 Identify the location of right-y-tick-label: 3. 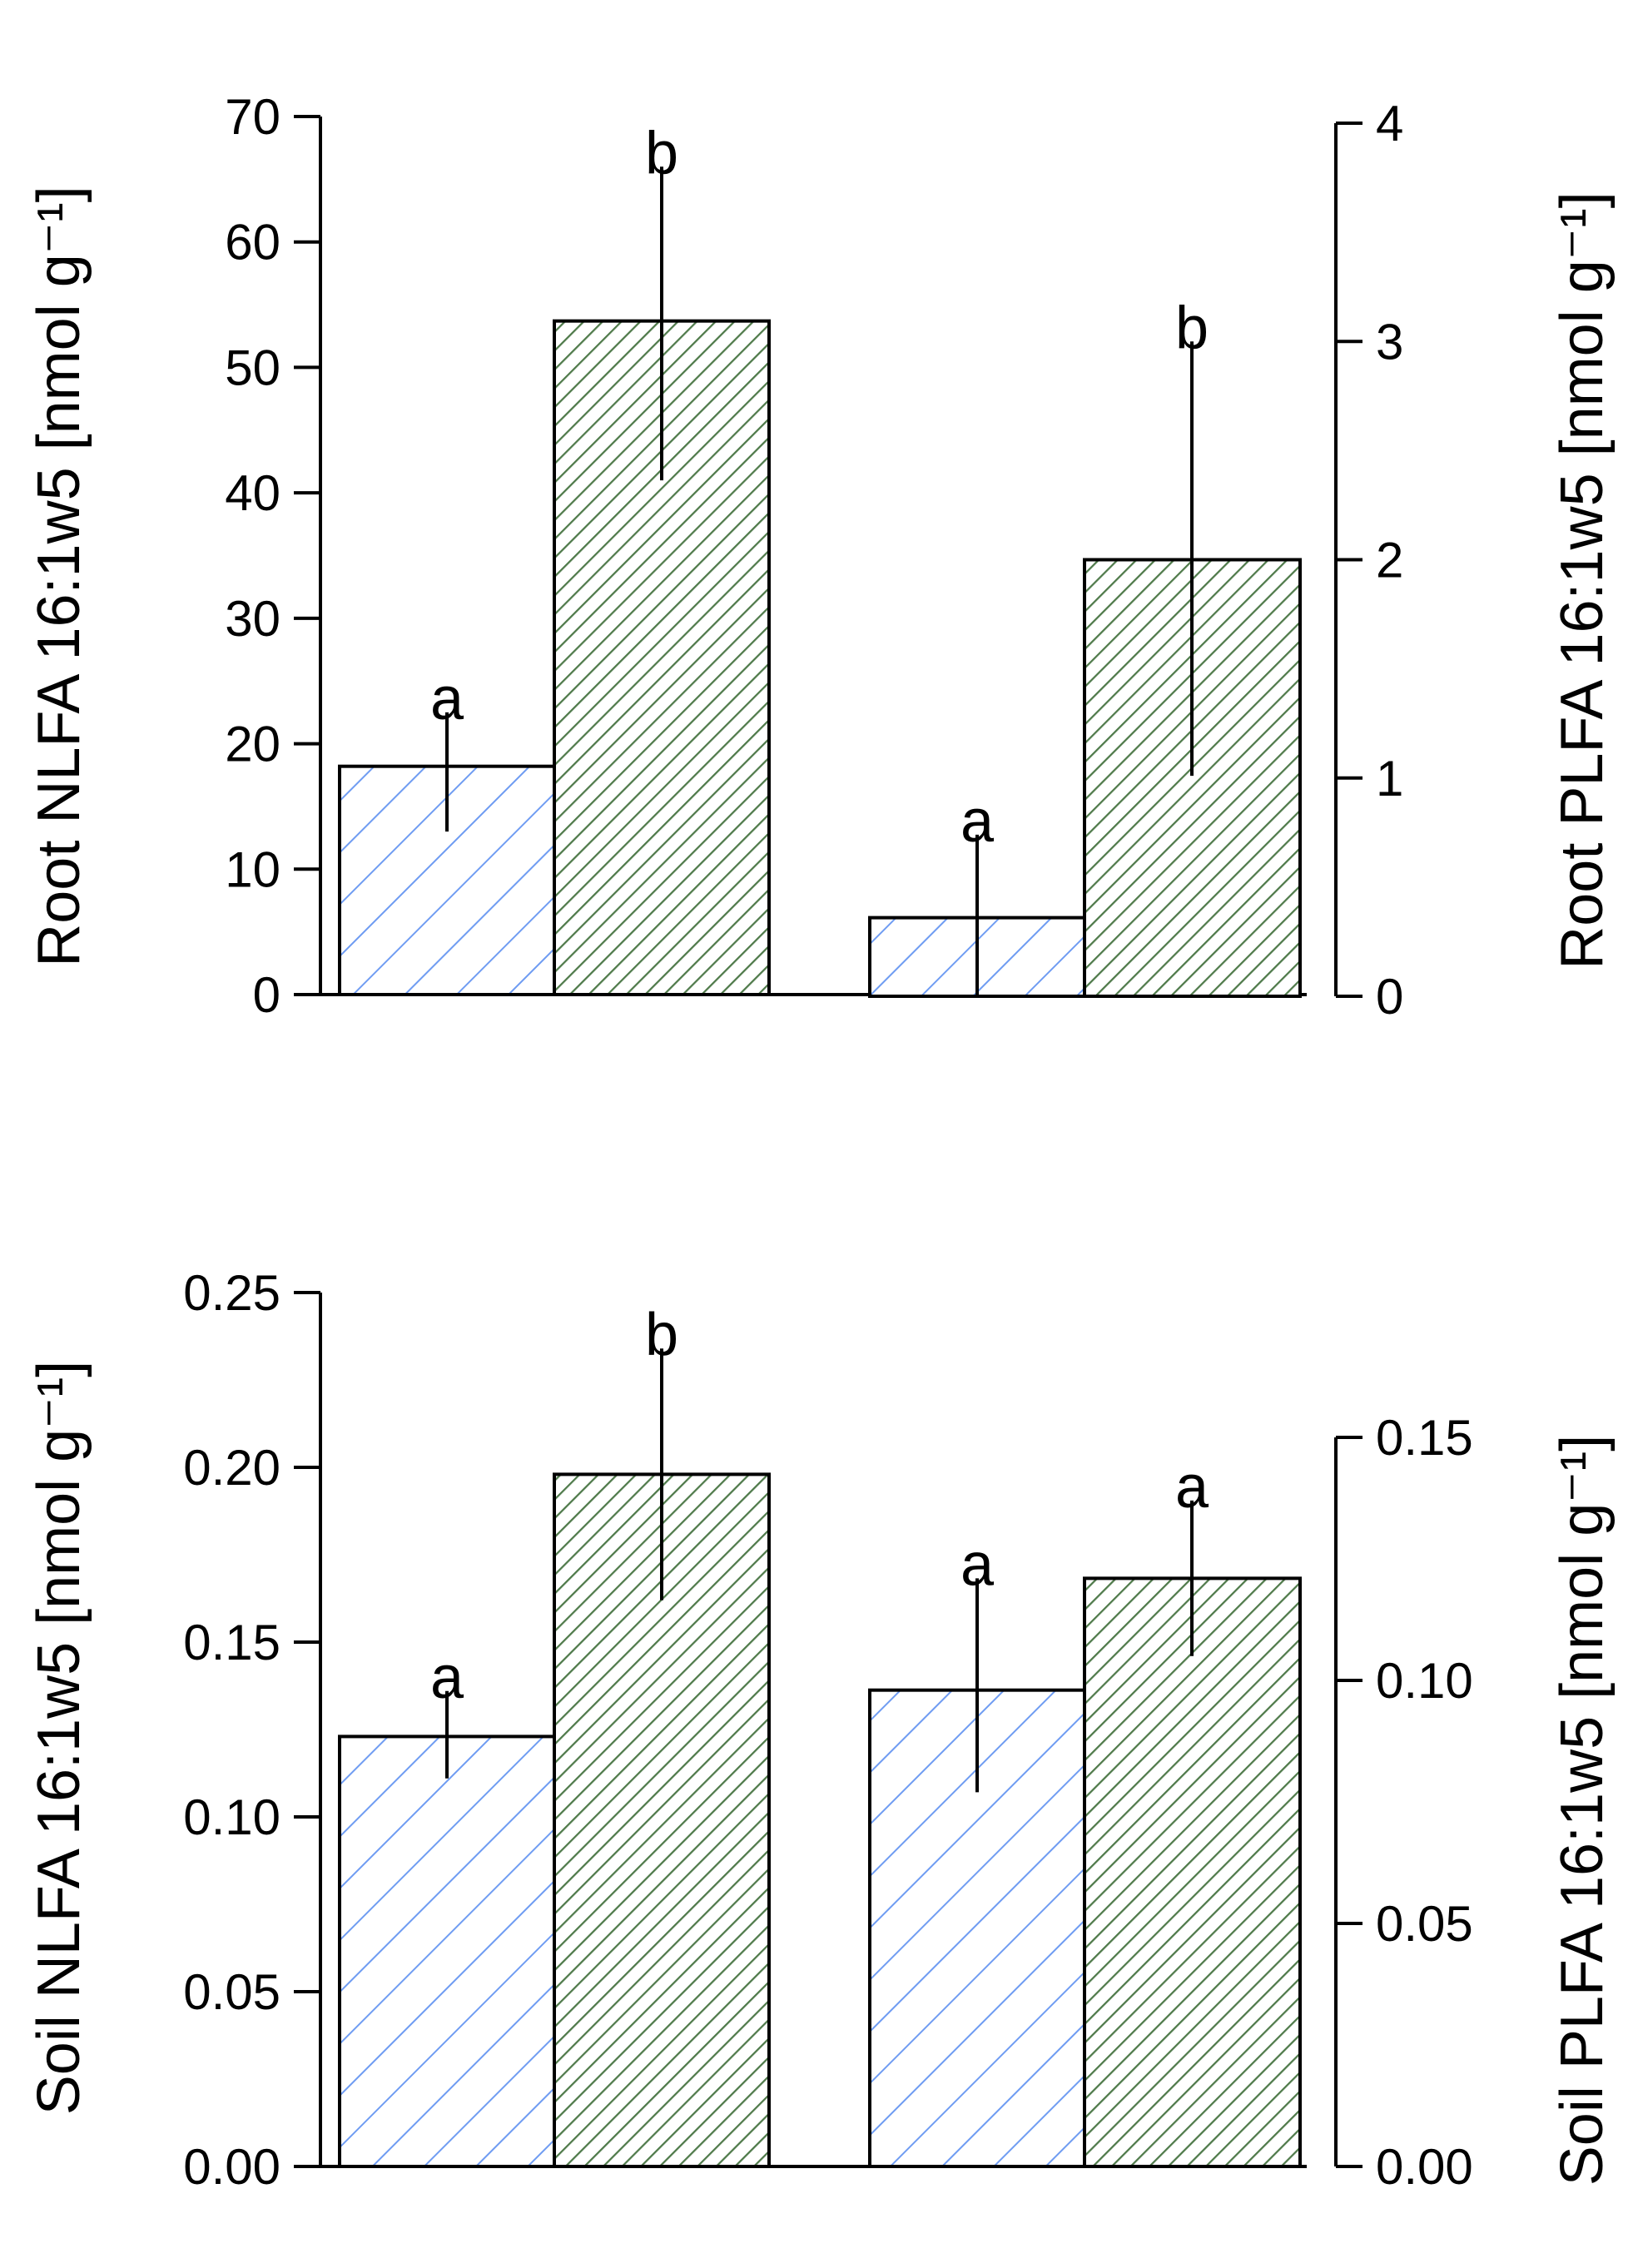
(1389, 342).